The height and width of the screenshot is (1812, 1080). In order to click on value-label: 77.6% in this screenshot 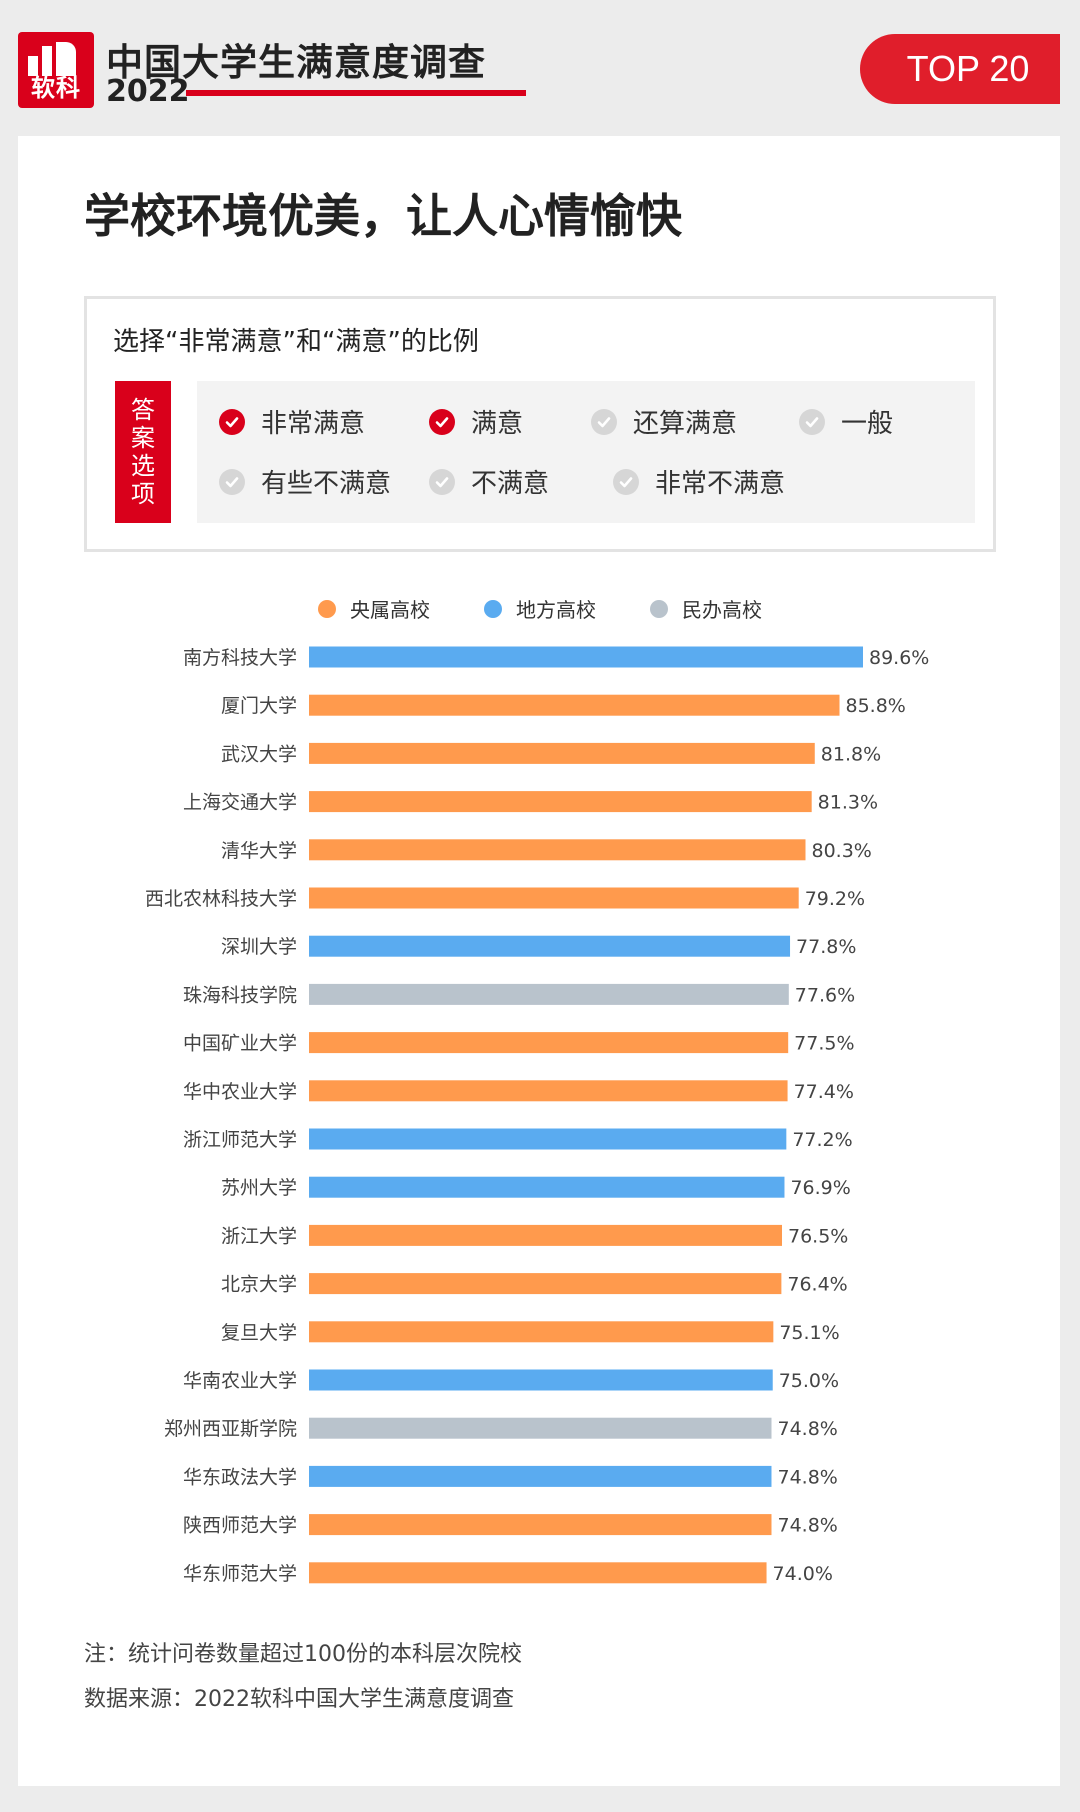, I will do `click(825, 995)`.